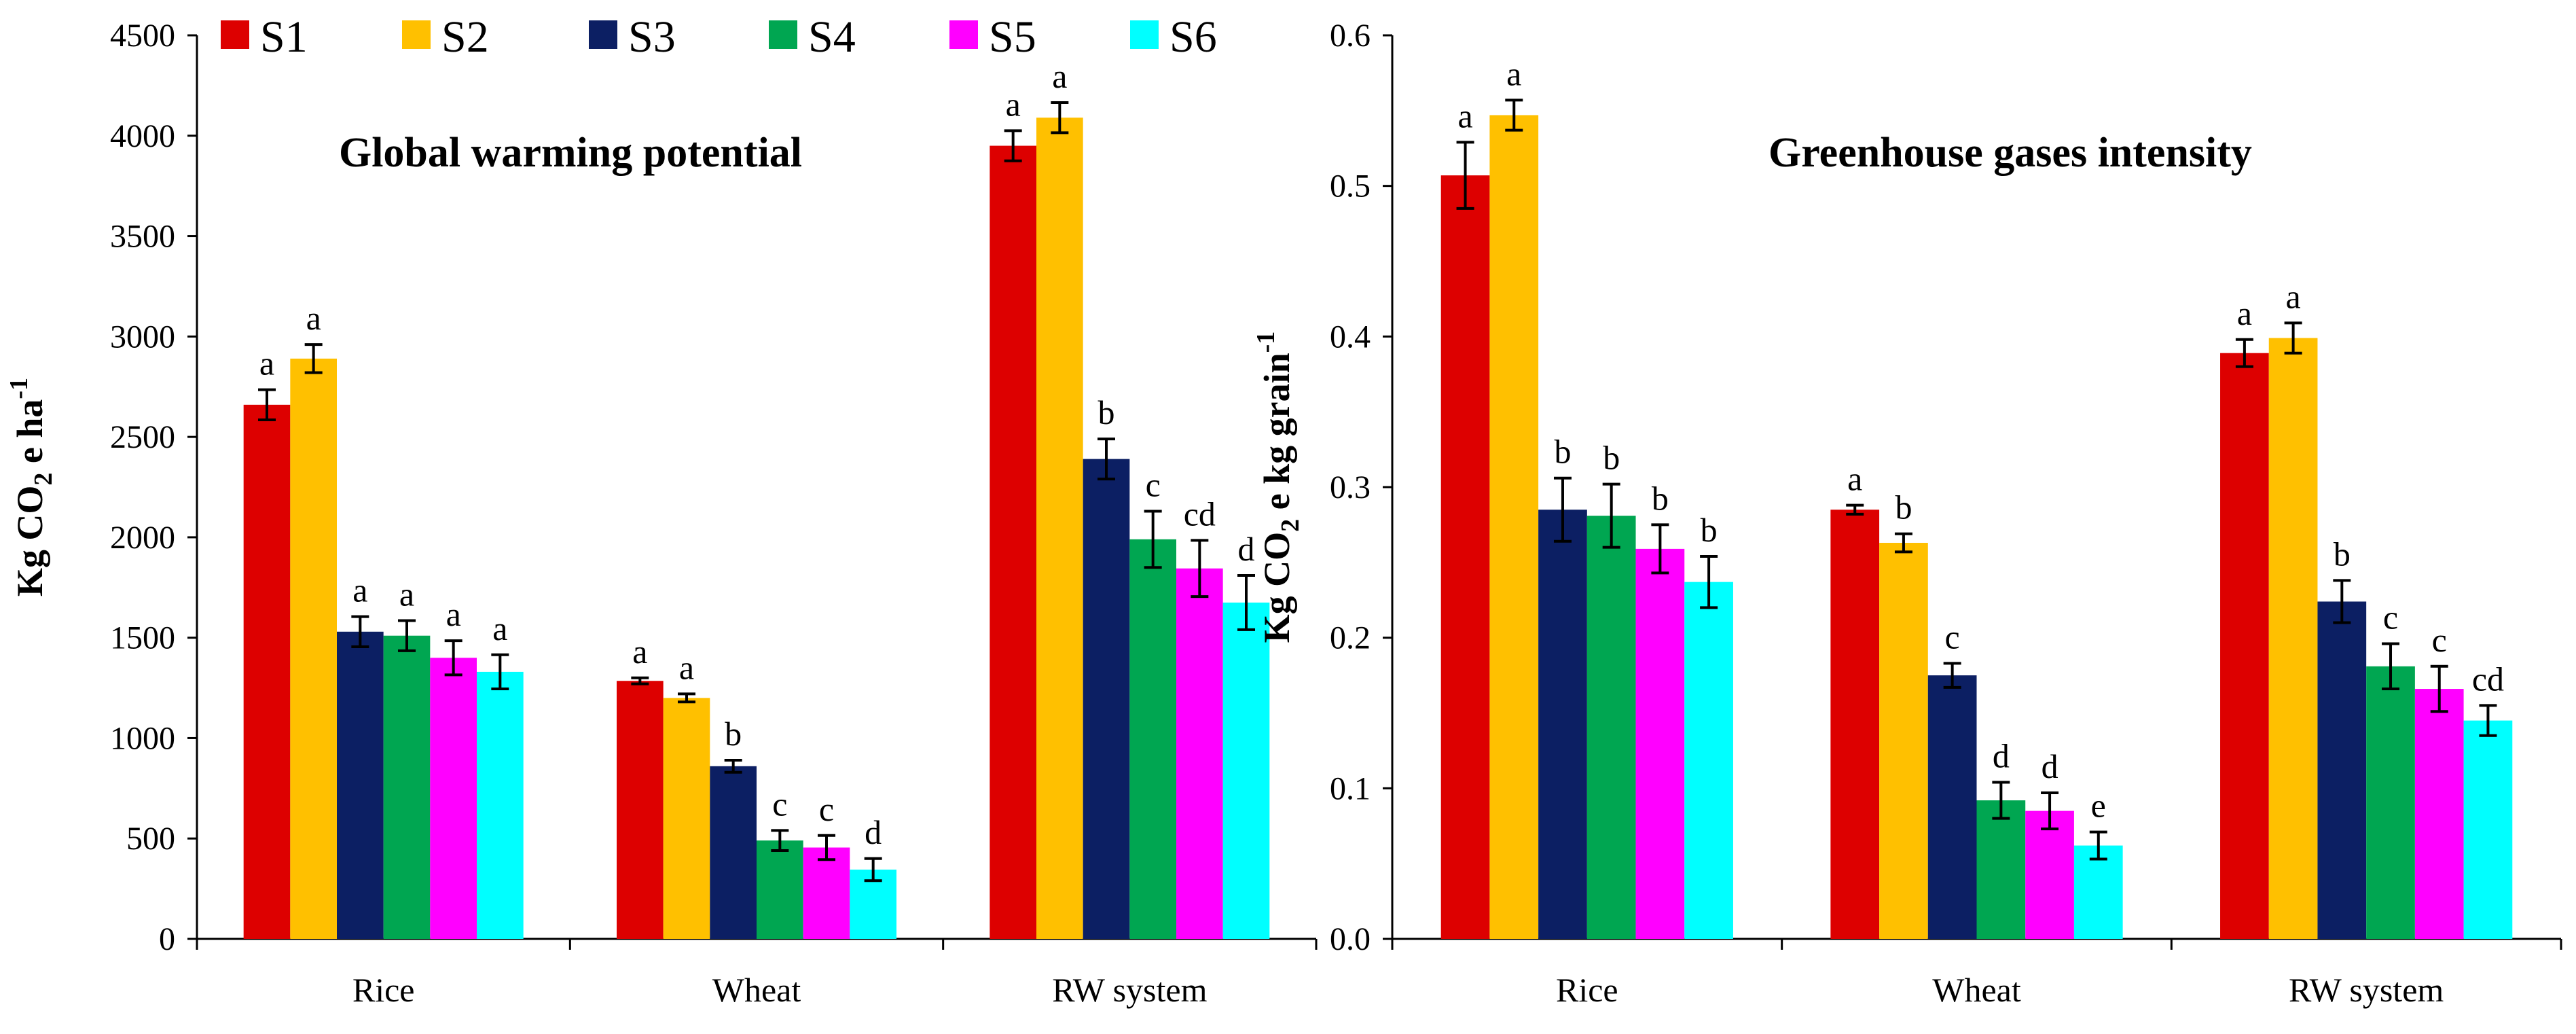 The image size is (2576, 1034). What do you see at coordinates (783, 34) in the screenshot?
I see `legend-swatch-s4` at bounding box center [783, 34].